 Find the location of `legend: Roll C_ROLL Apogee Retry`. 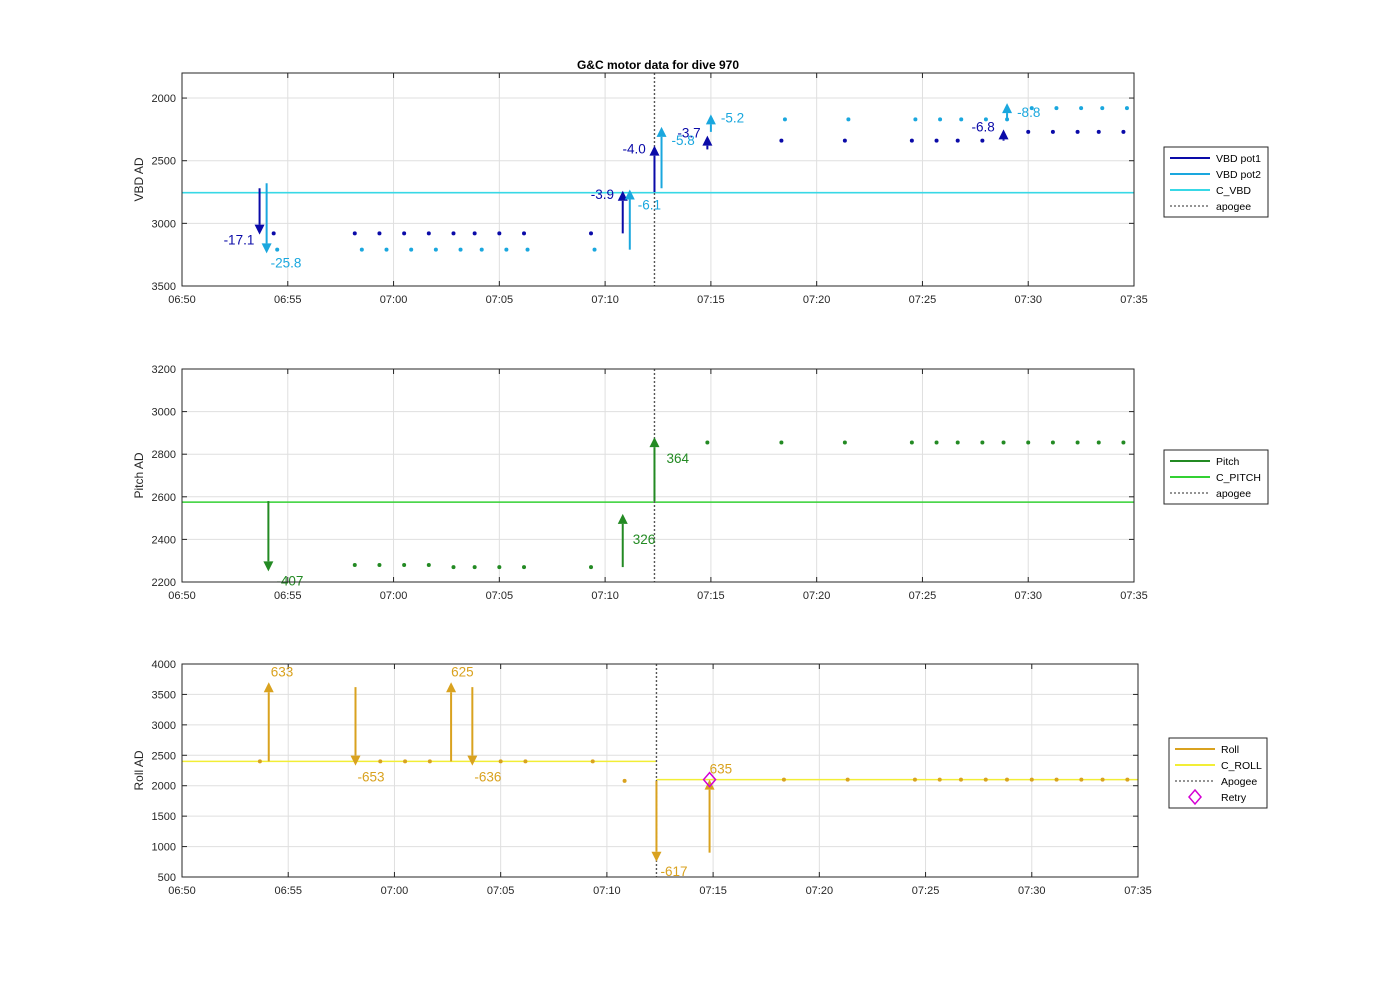

legend: Roll C_ROLL Apogee Retry is located at coordinates (1218, 773).